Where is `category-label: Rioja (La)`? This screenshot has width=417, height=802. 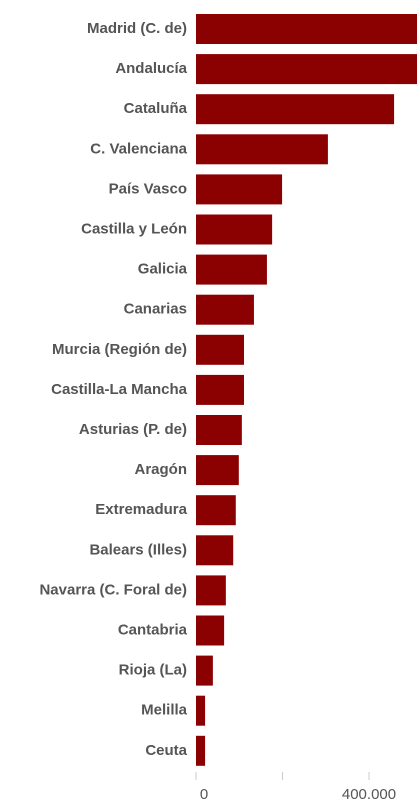
category-label: Rioja (La) is located at coordinates (153, 670).